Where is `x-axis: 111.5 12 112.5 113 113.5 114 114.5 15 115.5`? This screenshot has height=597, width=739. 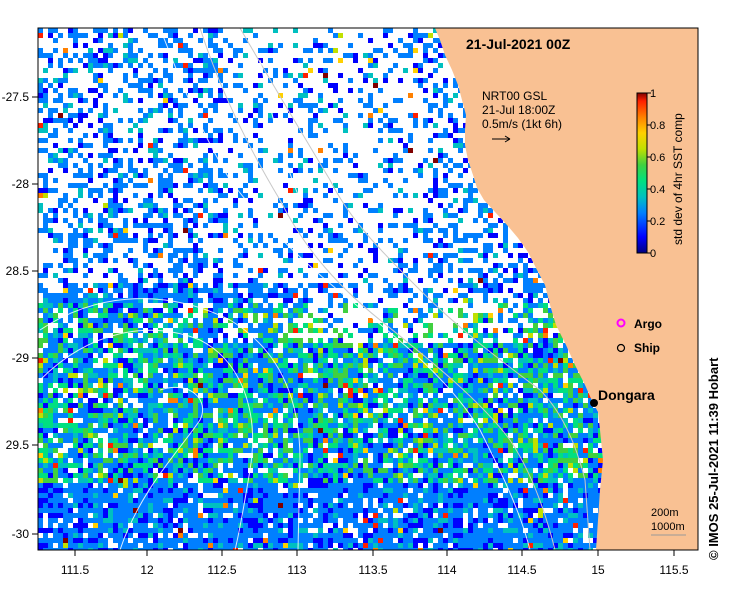 x-axis: 111.5 12 112.5 113 113.5 114 114.5 15 115.5 is located at coordinates (375, 563).